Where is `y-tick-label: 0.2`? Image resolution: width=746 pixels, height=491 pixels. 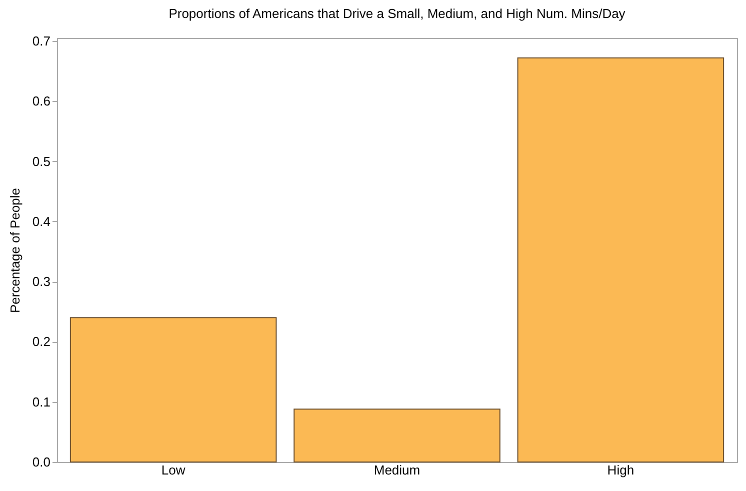 y-tick-label: 0.2 is located at coordinates (41, 342).